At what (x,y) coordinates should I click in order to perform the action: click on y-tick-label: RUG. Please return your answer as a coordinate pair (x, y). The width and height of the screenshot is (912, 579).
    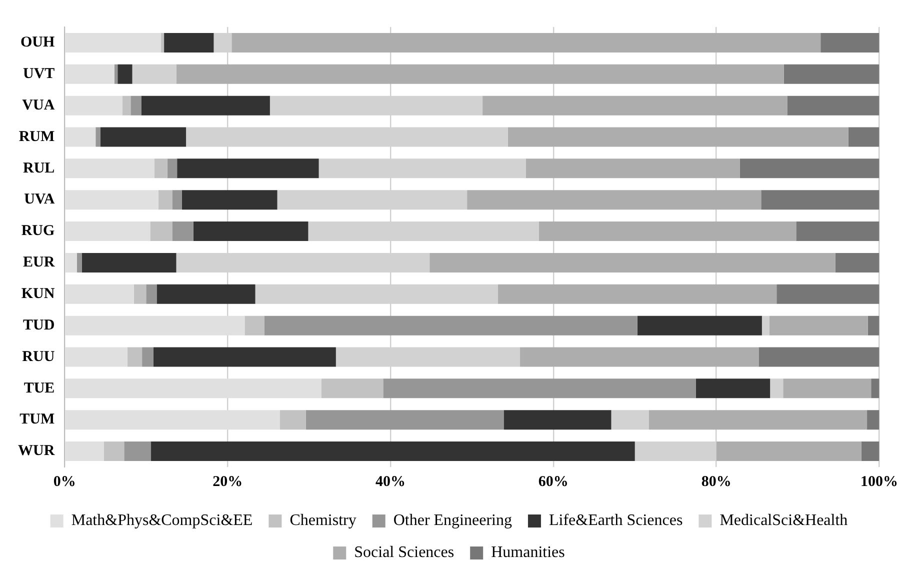
    Looking at the image, I should click on (38, 231).